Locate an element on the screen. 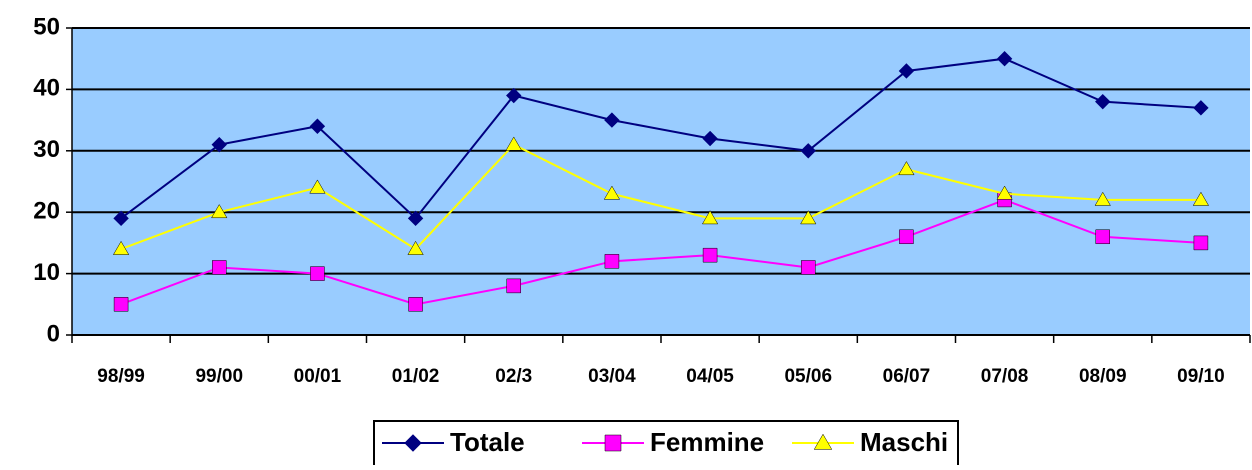 This screenshot has height=470, width=1252. legend-label: Femmine is located at coordinates (707, 442).